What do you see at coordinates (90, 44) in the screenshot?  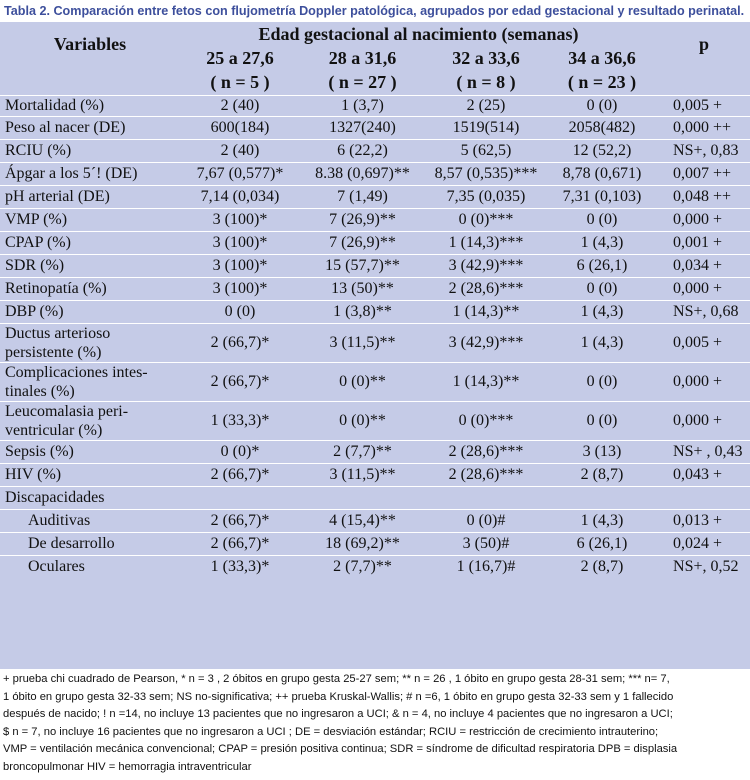 I see `header-variables: Variables` at bounding box center [90, 44].